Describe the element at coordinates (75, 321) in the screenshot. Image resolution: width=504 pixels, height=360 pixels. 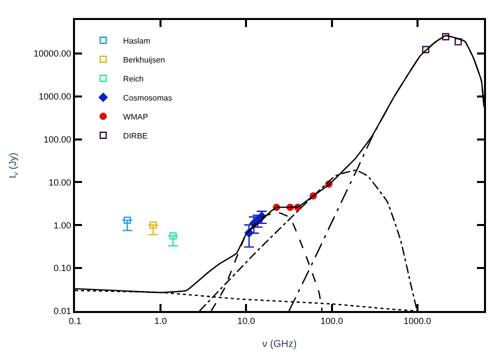
I see `x-tick-label: 0.1` at that location.